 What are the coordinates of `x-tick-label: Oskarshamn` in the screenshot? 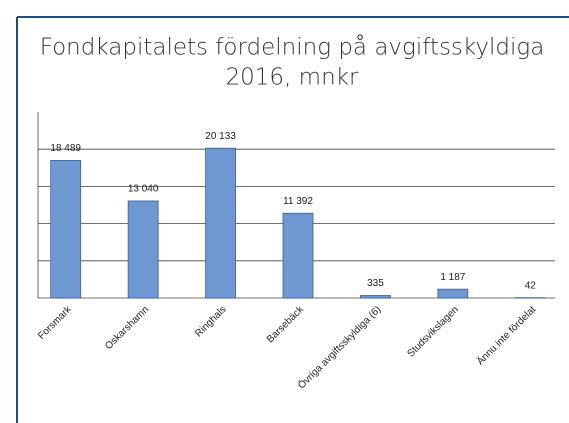 It's located at (127, 328).